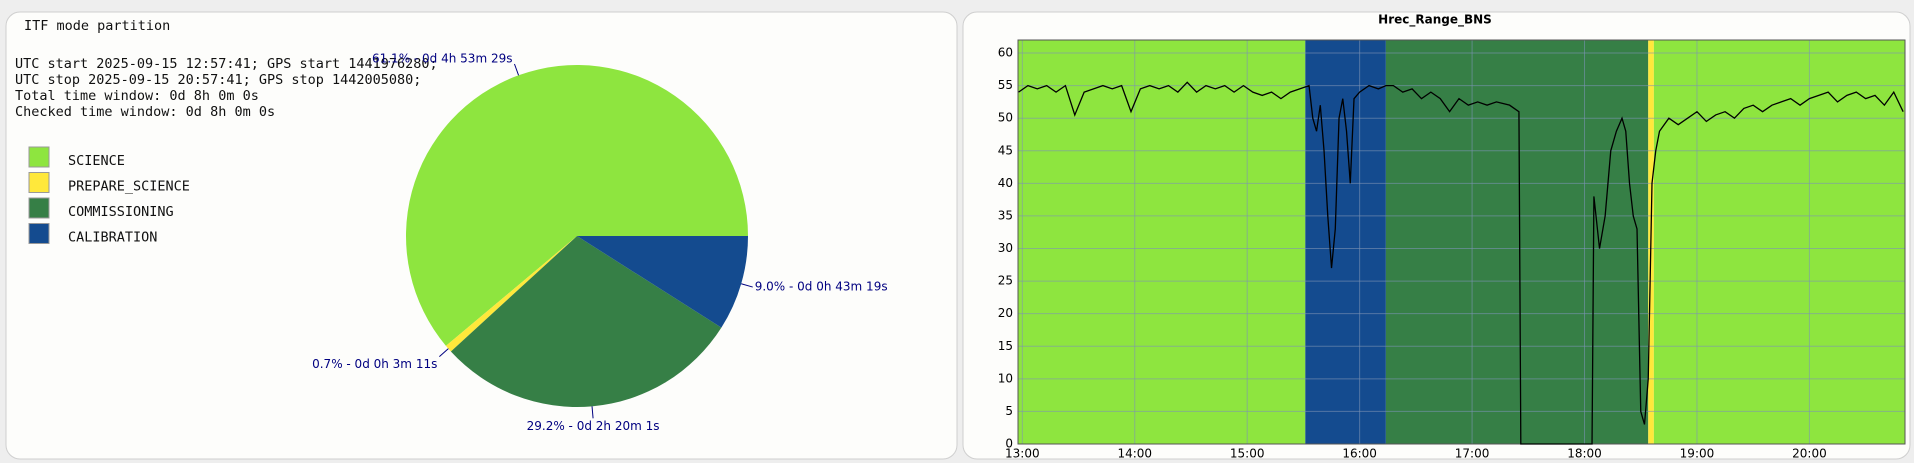  What do you see at coordinates (1005, 215) in the screenshot?
I see `y-tick-label: 35` at bounding box center [1005, 215].